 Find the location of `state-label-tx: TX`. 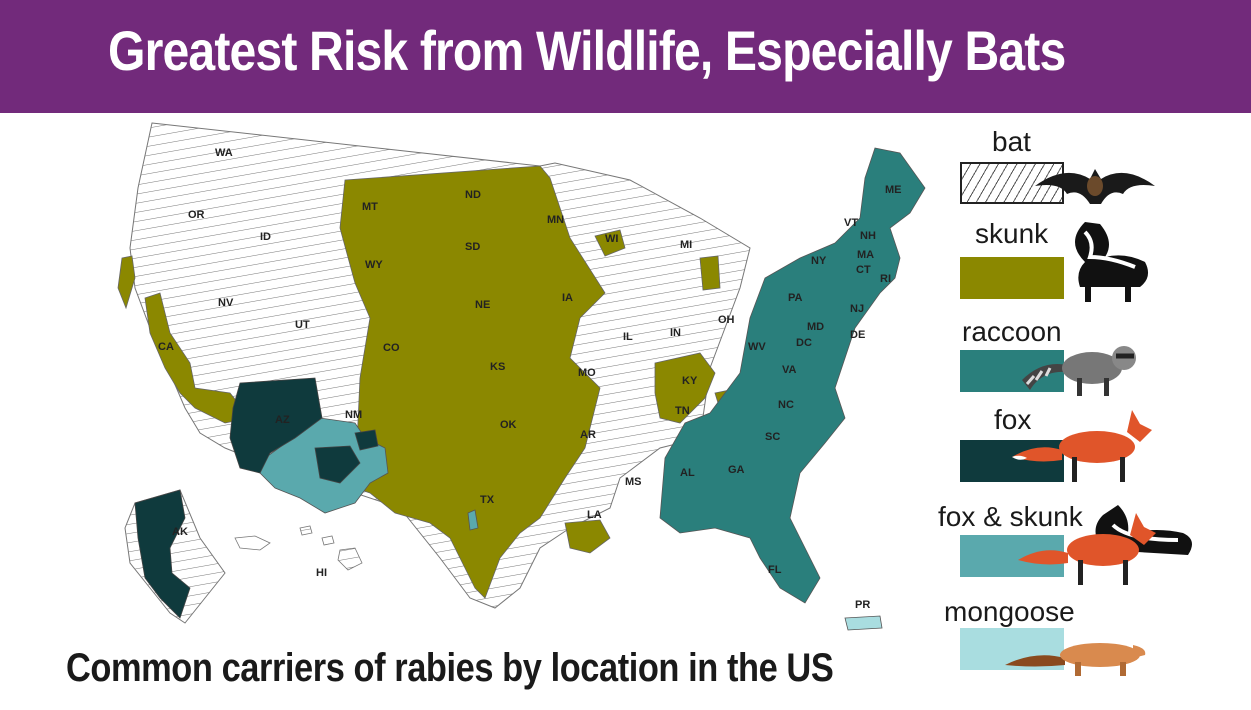

state-label-tx: TX is located at coordinates (487, 500).